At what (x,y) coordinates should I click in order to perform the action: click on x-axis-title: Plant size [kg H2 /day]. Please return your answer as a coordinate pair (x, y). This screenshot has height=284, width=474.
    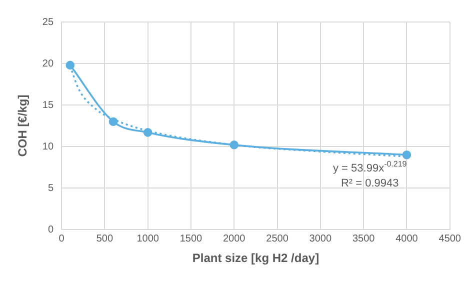
    Looking at the image, I should click on (256, 258).